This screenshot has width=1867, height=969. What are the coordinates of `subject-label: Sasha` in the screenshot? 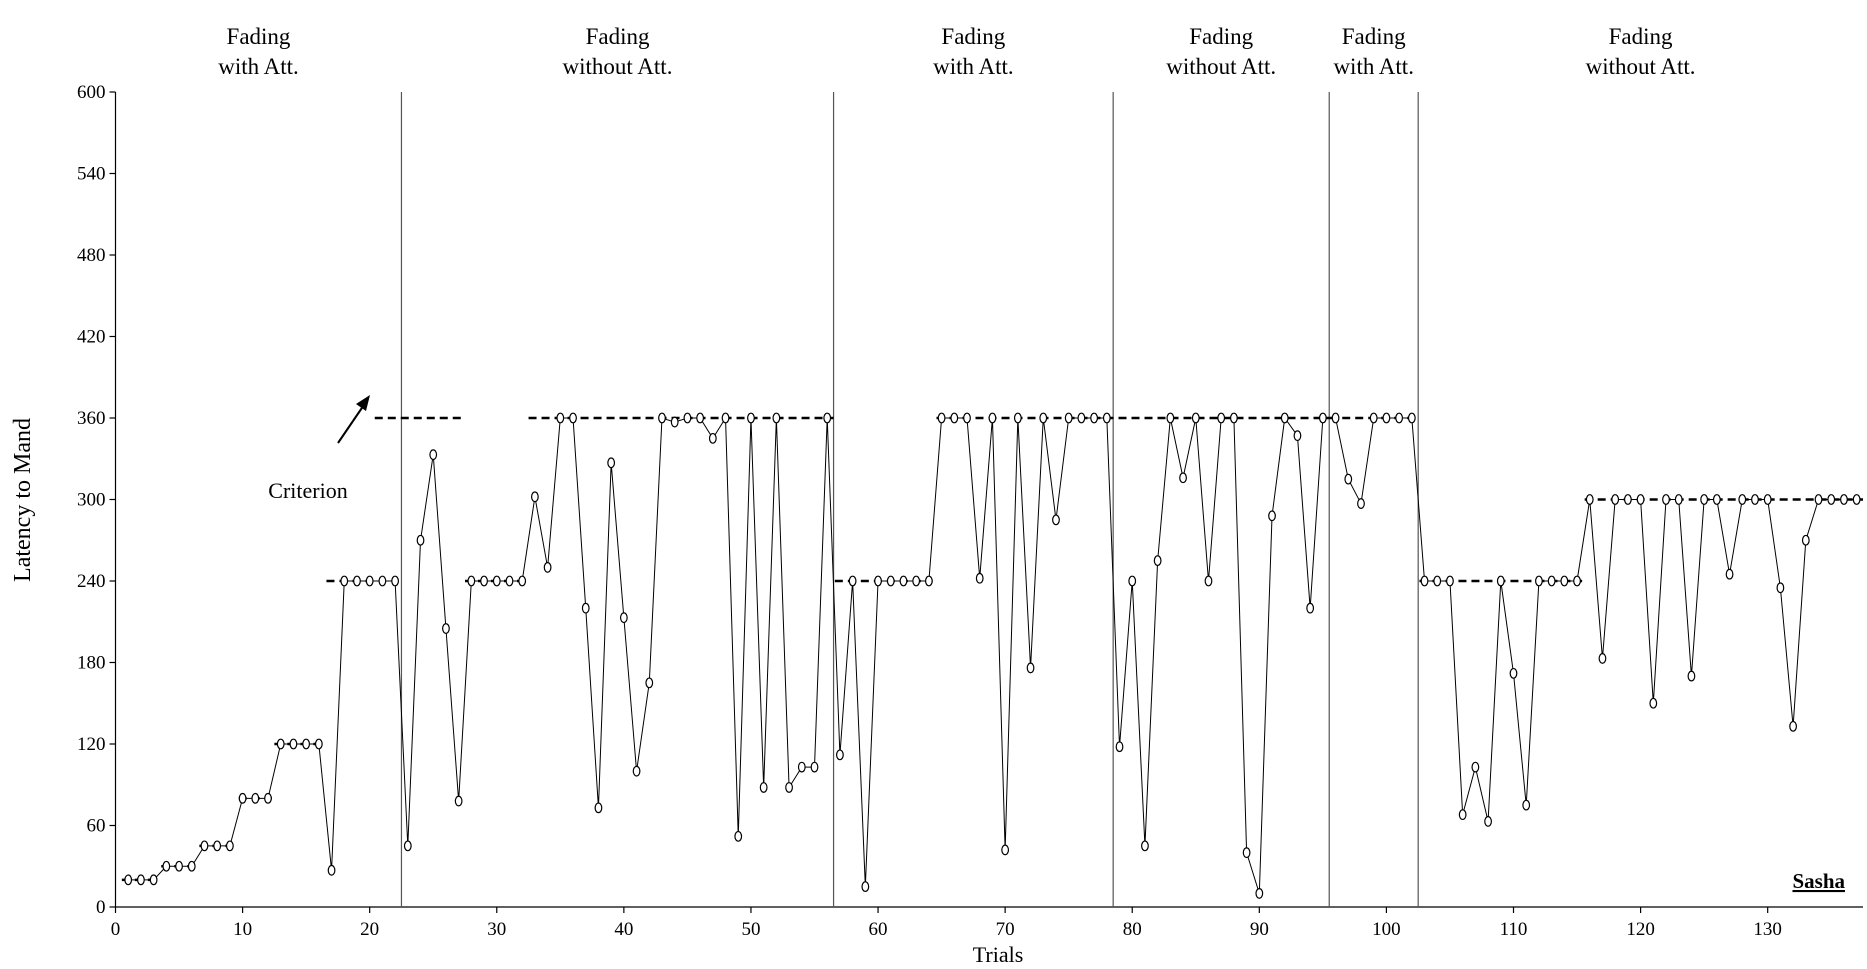 It's located at (1818, 881).